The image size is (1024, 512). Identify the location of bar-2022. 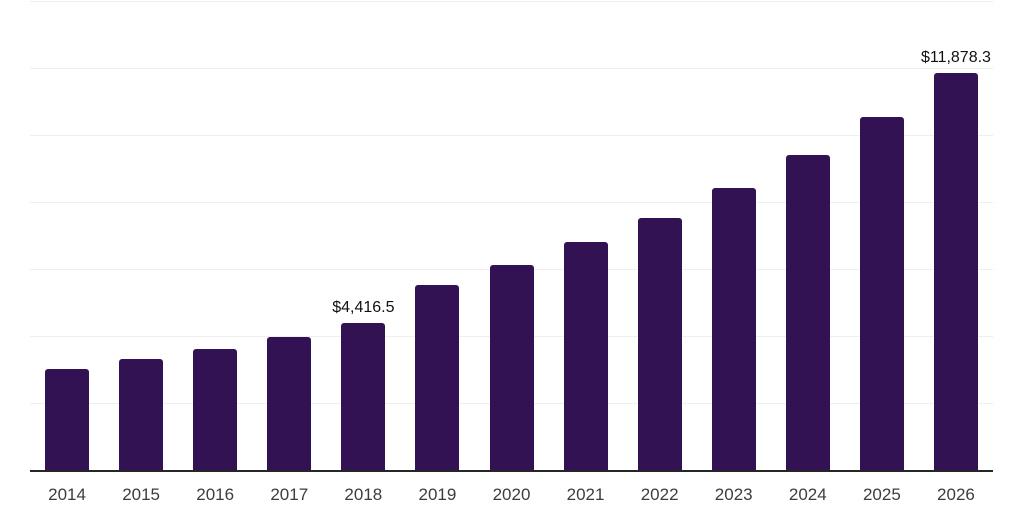
(659, 344).